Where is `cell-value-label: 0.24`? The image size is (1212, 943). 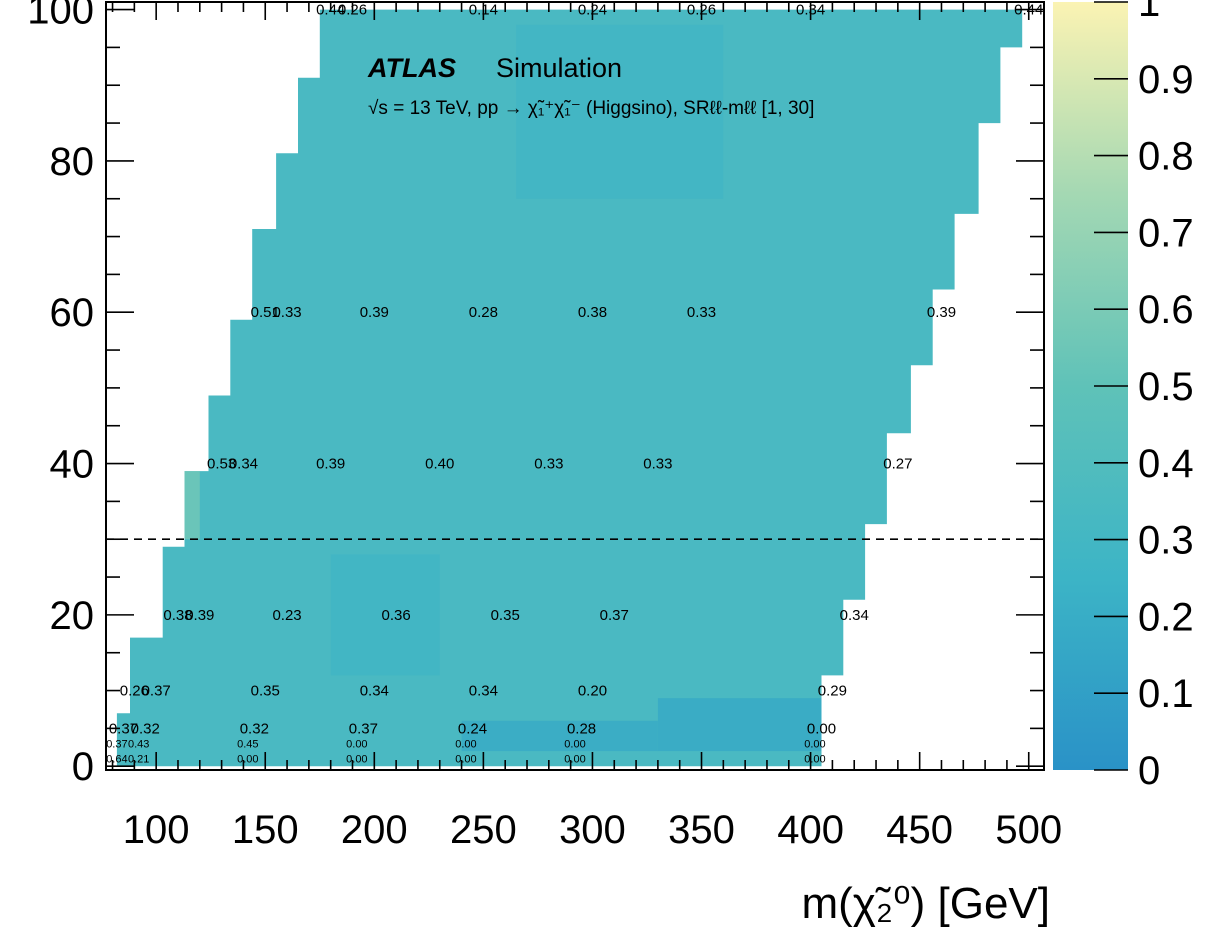
cell-value-label: 0.24 is located at coordinates (472, 728).